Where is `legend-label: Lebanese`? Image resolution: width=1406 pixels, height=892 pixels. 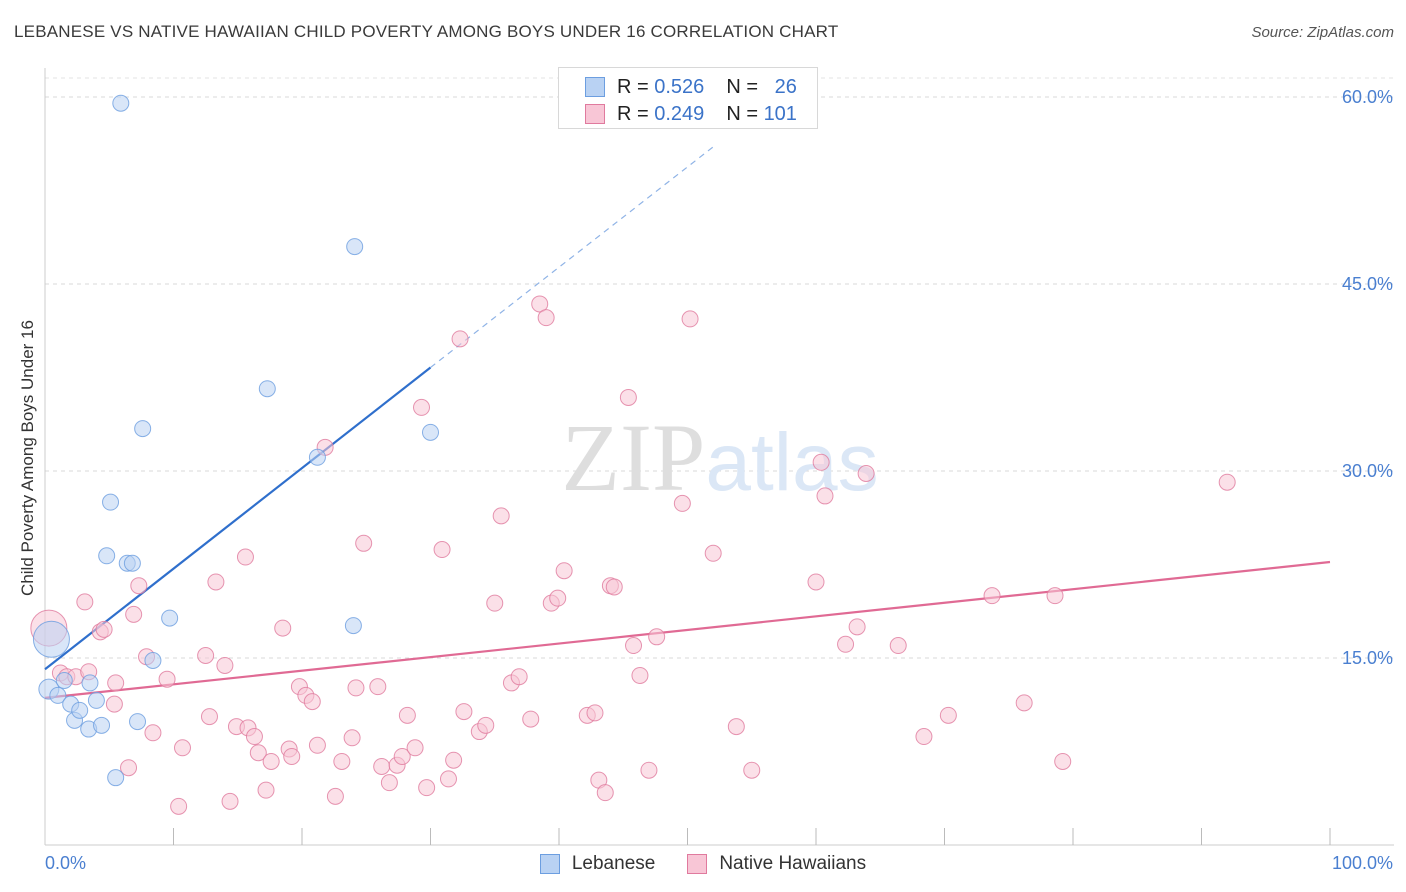 legend-label: Lebanese is located at coordinates (613, 863).